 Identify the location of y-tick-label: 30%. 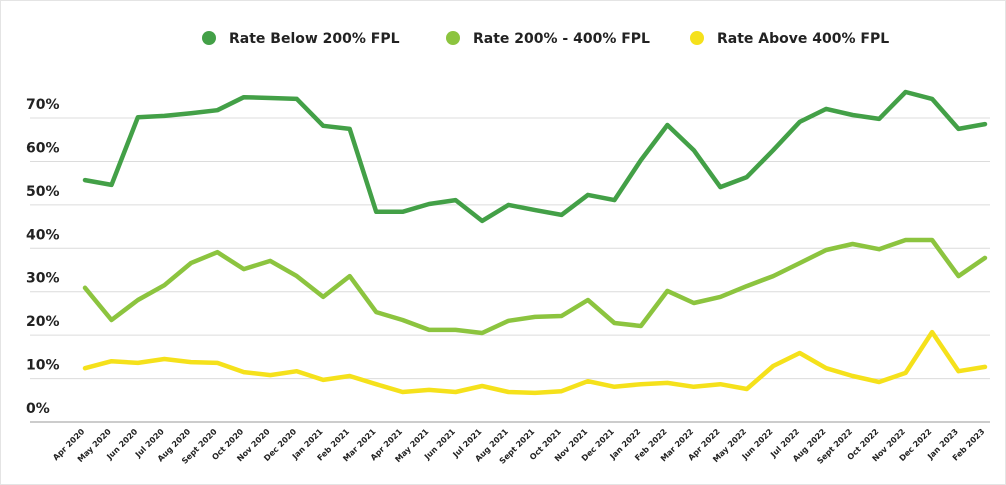
(43, 279).